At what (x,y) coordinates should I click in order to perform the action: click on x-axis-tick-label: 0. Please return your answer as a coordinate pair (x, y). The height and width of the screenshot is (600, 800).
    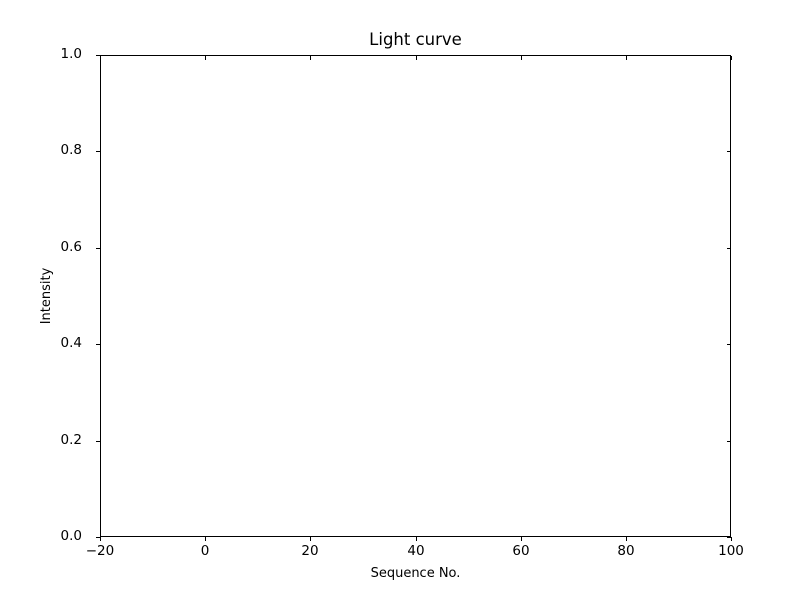
    Looking at the image, I should click on (205, 551).